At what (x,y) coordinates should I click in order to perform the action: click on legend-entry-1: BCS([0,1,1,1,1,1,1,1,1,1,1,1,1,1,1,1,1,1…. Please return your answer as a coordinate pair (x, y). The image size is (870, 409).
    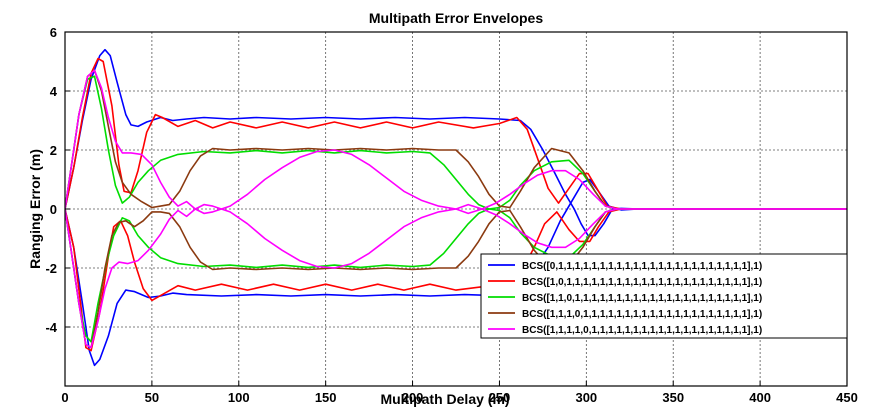
    Looking at the image, I should click on (642, 266).